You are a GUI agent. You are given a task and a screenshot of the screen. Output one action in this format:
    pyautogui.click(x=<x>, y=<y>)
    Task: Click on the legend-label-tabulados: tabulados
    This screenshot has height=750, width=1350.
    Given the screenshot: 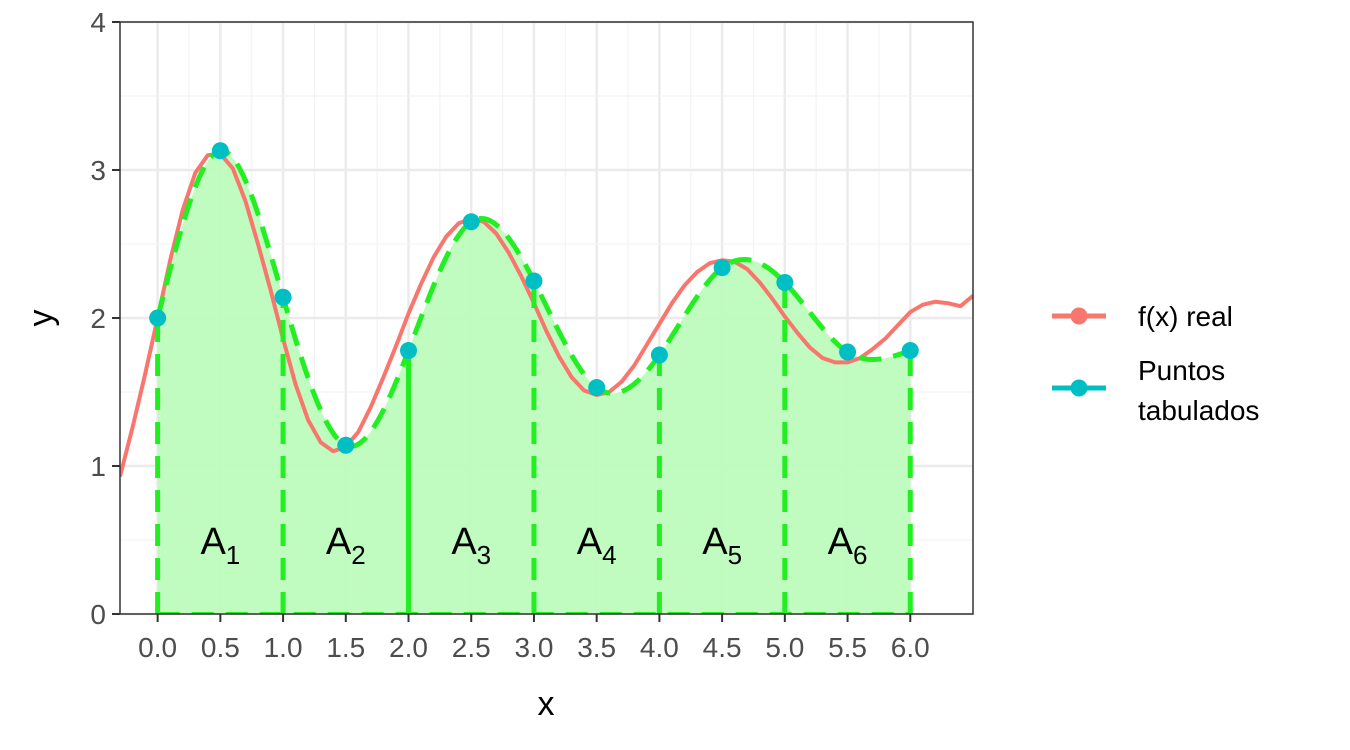 What is the action you would take?
    pyautogui.click(x=1198, y=410)
    